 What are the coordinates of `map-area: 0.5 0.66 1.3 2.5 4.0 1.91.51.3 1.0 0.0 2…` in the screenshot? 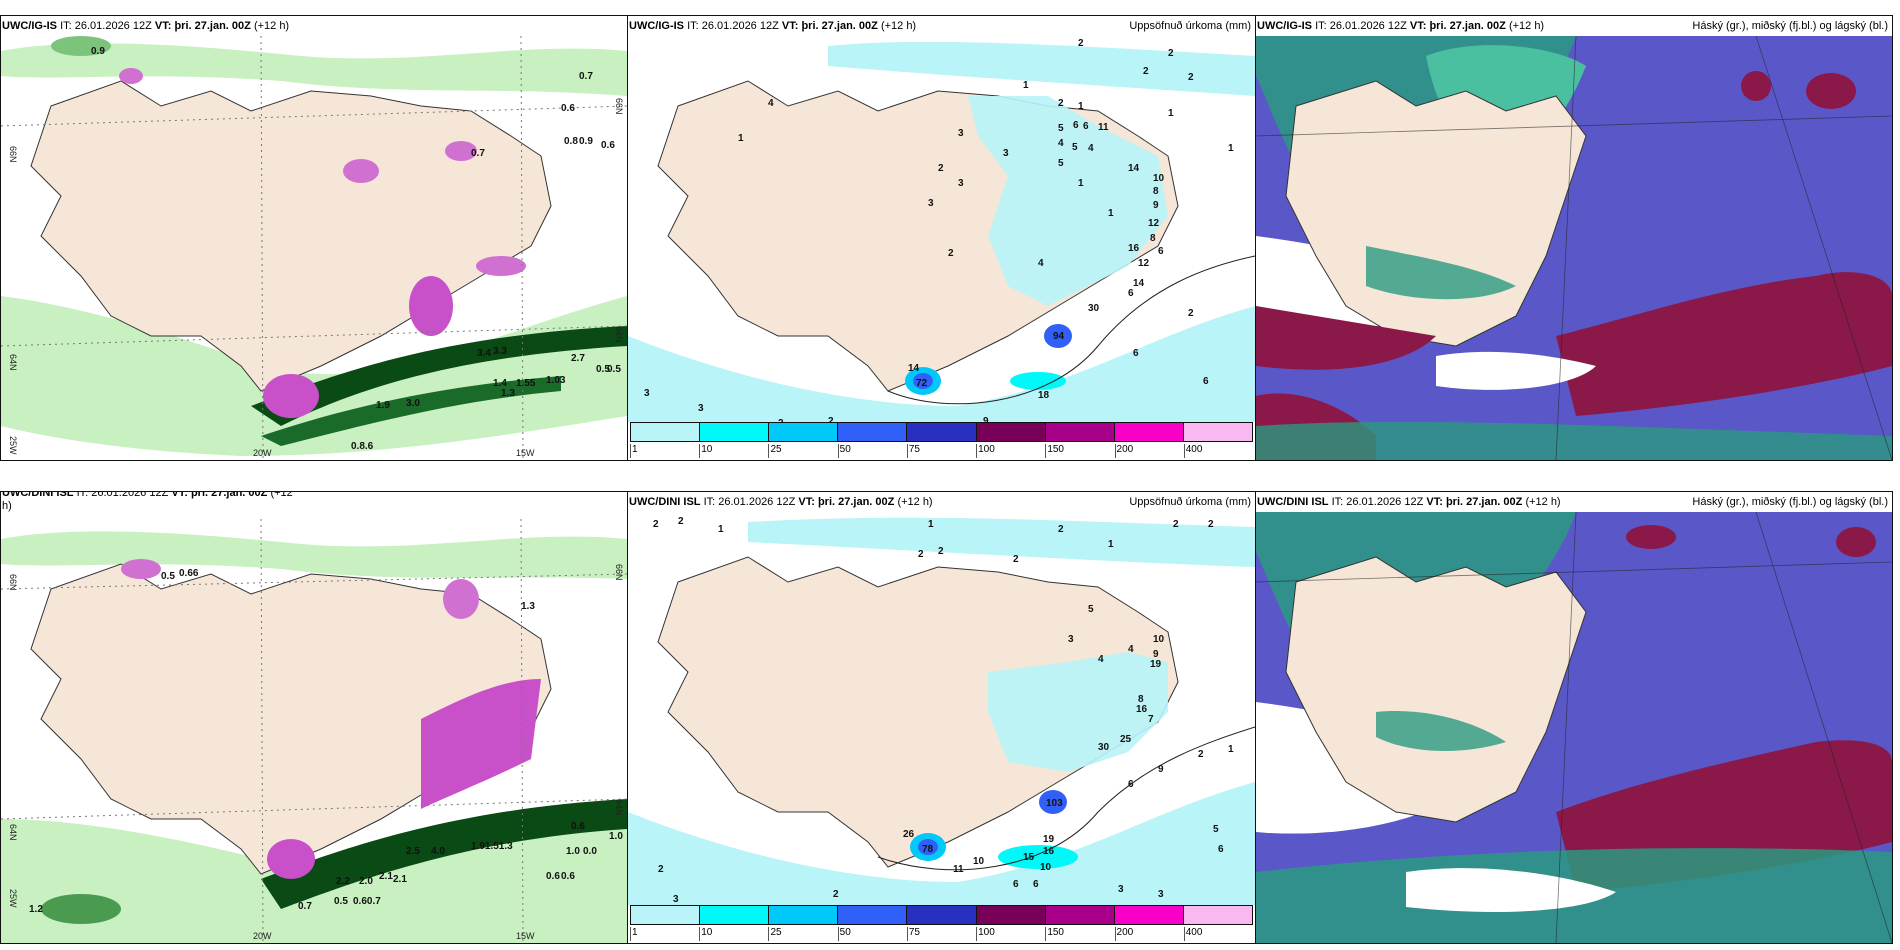 It's located at (314, 731).